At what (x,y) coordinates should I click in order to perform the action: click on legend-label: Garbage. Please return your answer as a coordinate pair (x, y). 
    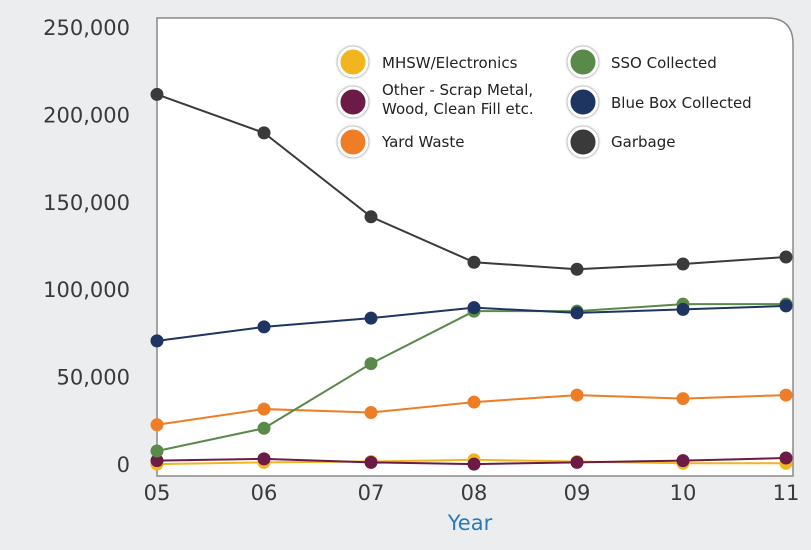
    Looking at the image, I should click on (643, 142).